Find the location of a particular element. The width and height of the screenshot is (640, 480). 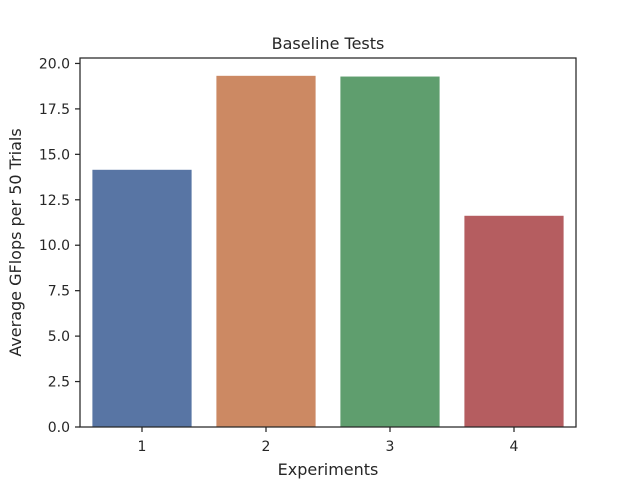

y-tick-label: 7.5 is located at coordinates (59, 292).